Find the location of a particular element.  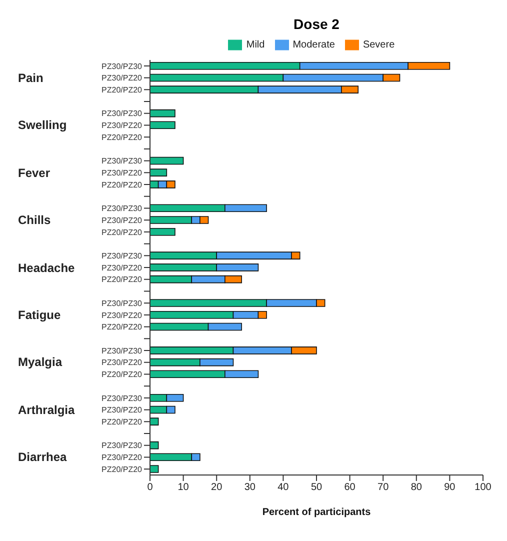

text: Diarrhea is located at coordinates (42, 457).